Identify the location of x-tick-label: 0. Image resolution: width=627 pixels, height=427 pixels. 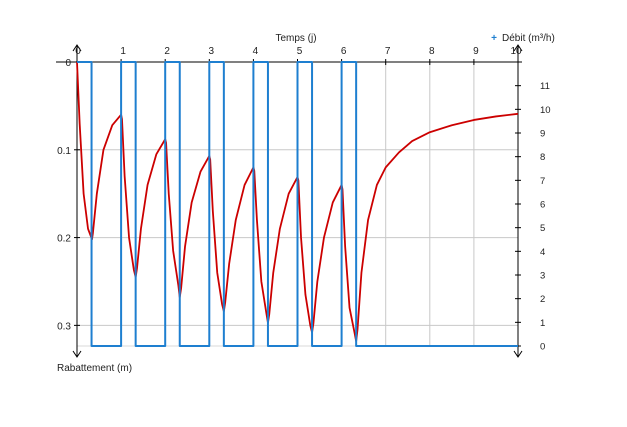
(78, 51).